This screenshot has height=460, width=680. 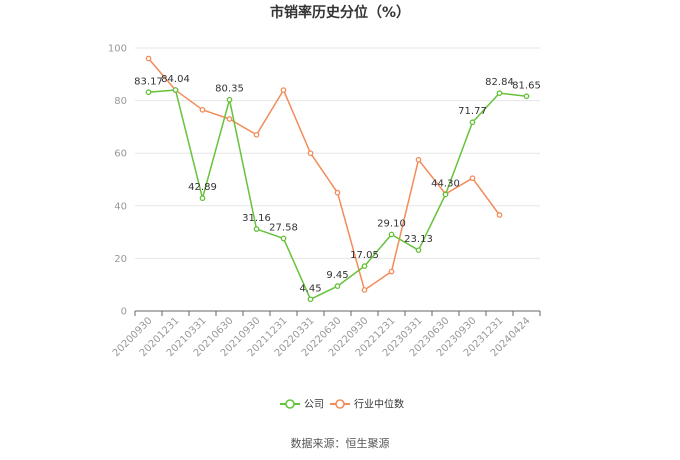 I want to click on data-label: 17.05, so click(x=364, y=255).